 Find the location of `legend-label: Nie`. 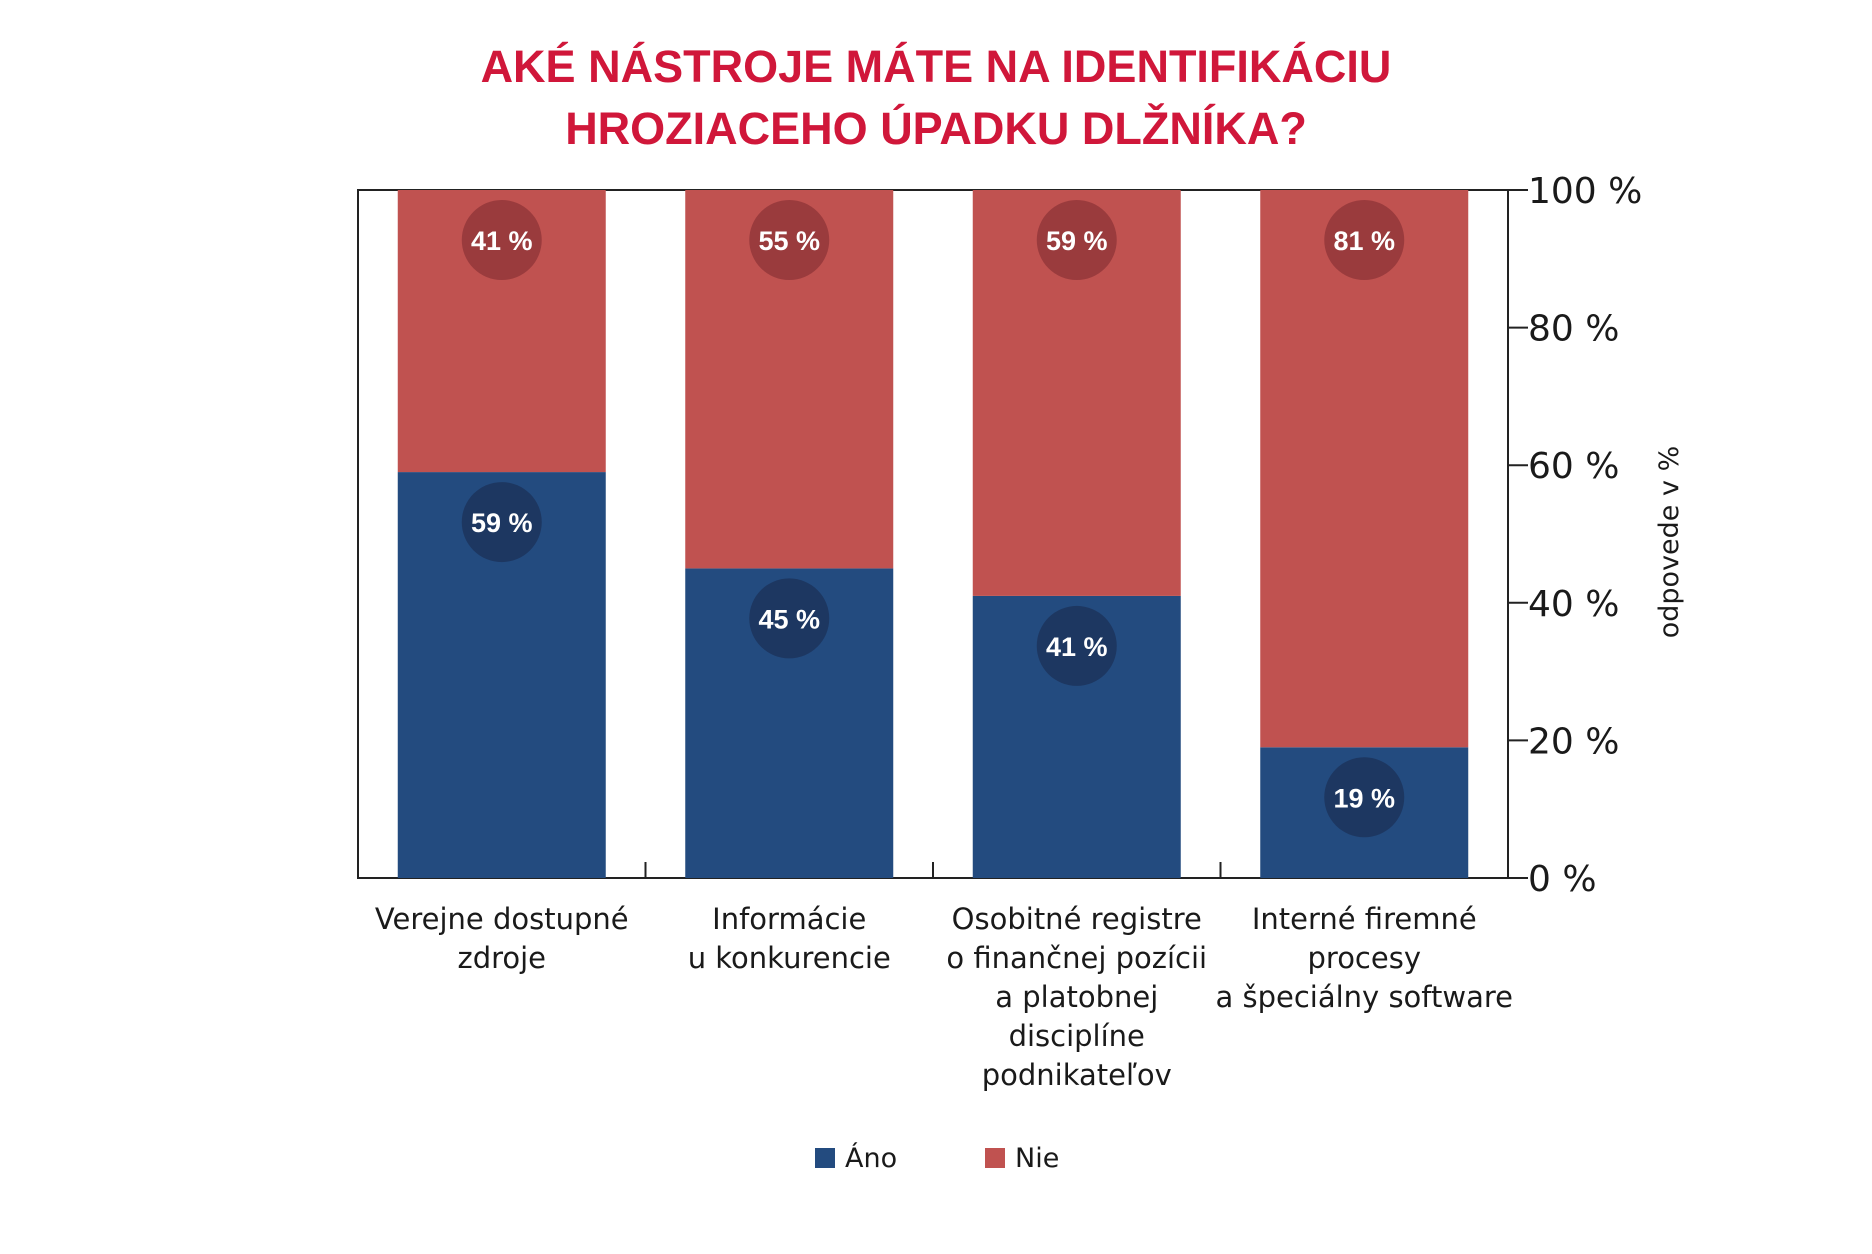

legend-label: Nie is located at coordinates (1037, 1158).